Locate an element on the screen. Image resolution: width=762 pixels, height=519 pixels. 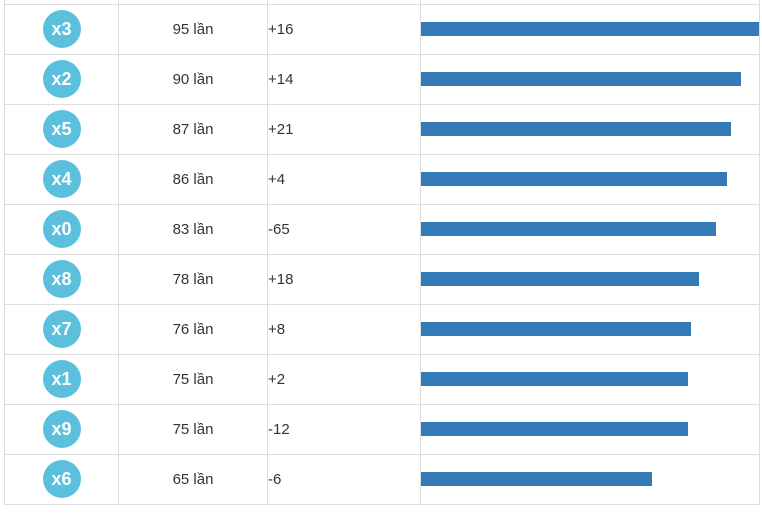
number-badge: x0 is located at coordinates (61, 229).